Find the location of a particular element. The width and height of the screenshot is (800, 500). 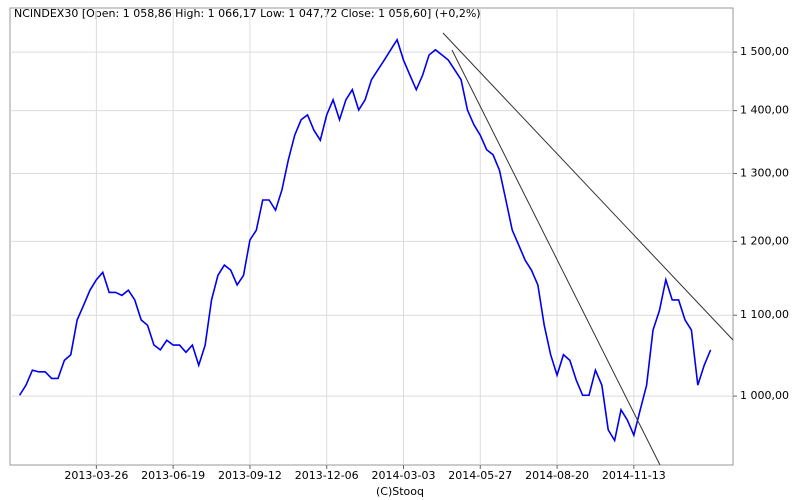

x-tick-label: 2013-12-06 is located at coordinates (327, 475).